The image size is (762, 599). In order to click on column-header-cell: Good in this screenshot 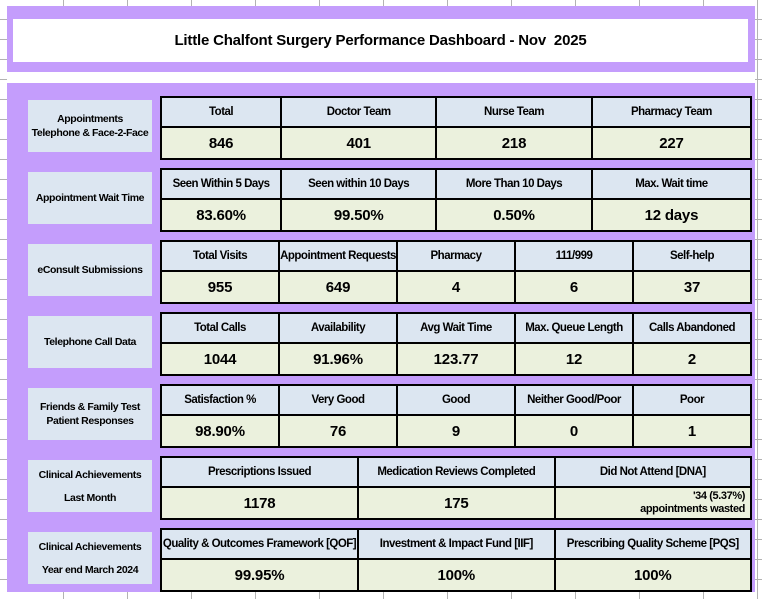, I will do `click(456, 400)`.